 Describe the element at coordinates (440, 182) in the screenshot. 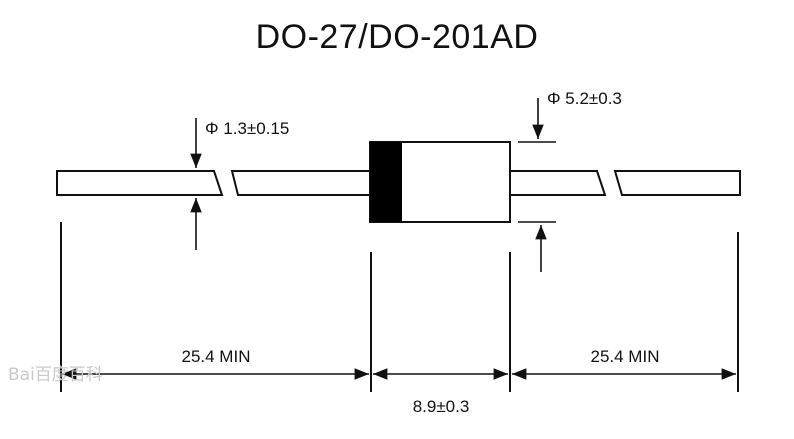

I see `diode-body` at that location.